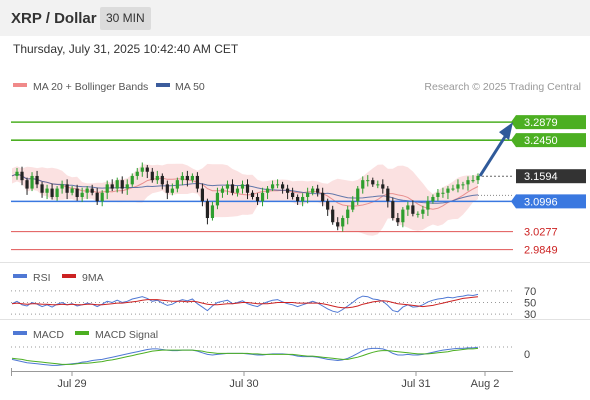 This screenshot has height=400, width=590. Describe the element at coordinates (485, 384) in the screenshot. I see `x-tick-label: Aug 2` at that location.